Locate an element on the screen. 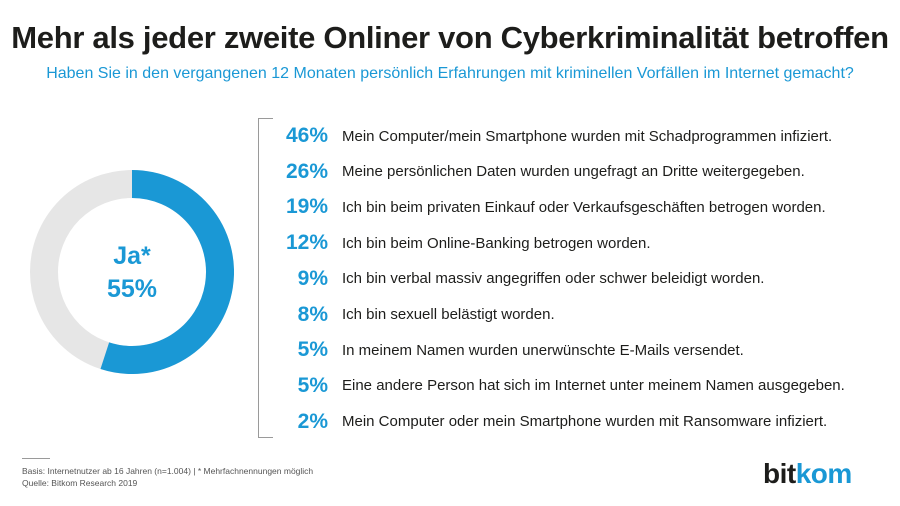  data-label: 19% is located at coordinates (306, 207).